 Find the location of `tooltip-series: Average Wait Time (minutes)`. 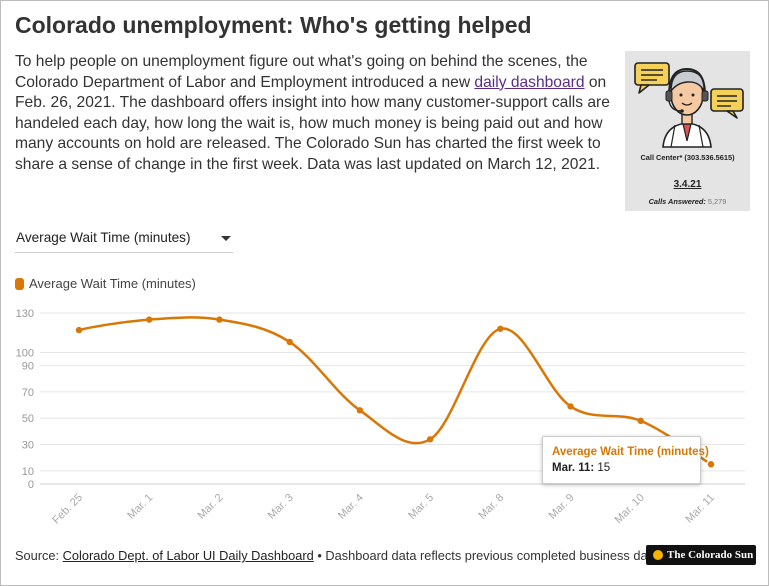

tooltip-series: Average Wait Time (minutes) is located at coordinates (630, 452).